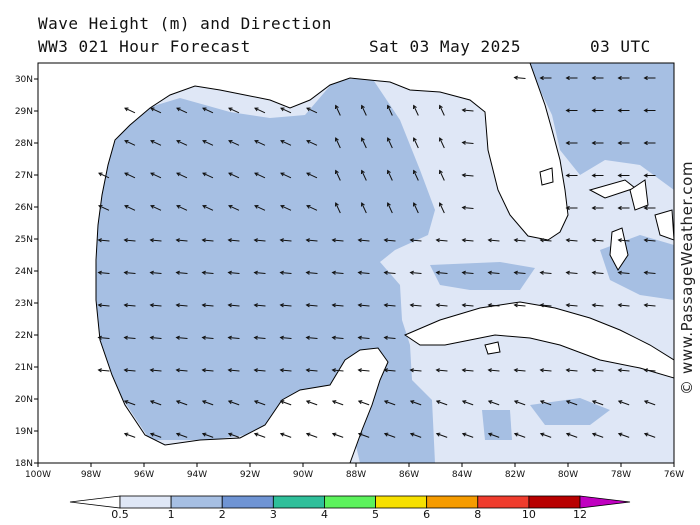  Describe the element at coordinates (24, 368) in the screenshot. I see `lat-tick-label: 21N` at that location.